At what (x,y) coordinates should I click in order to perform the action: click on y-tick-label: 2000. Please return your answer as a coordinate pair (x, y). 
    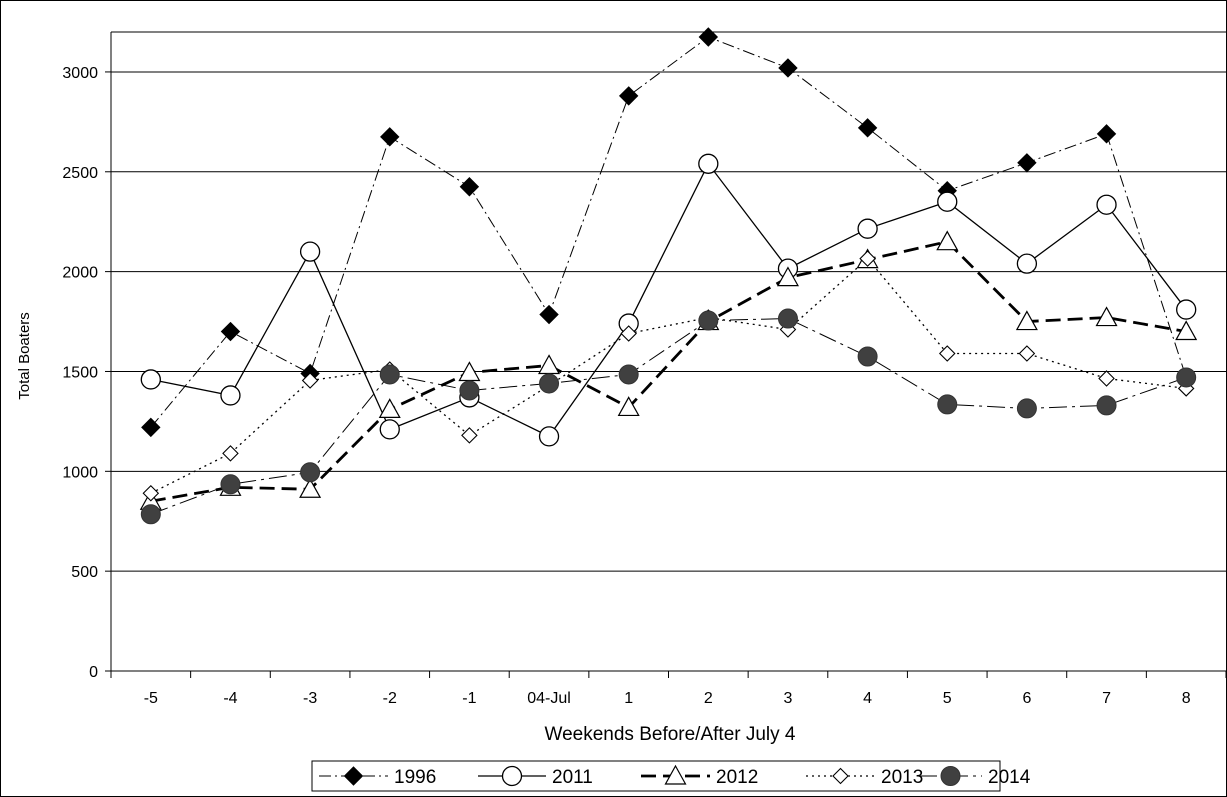
    Looking at the image, I should click on (80, 273).